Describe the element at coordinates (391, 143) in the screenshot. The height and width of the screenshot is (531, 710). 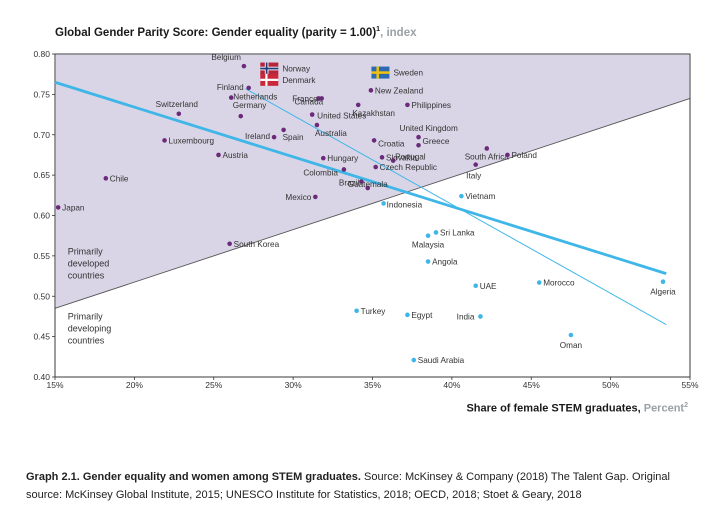
I see `data-point-label: Croatia` at that location.